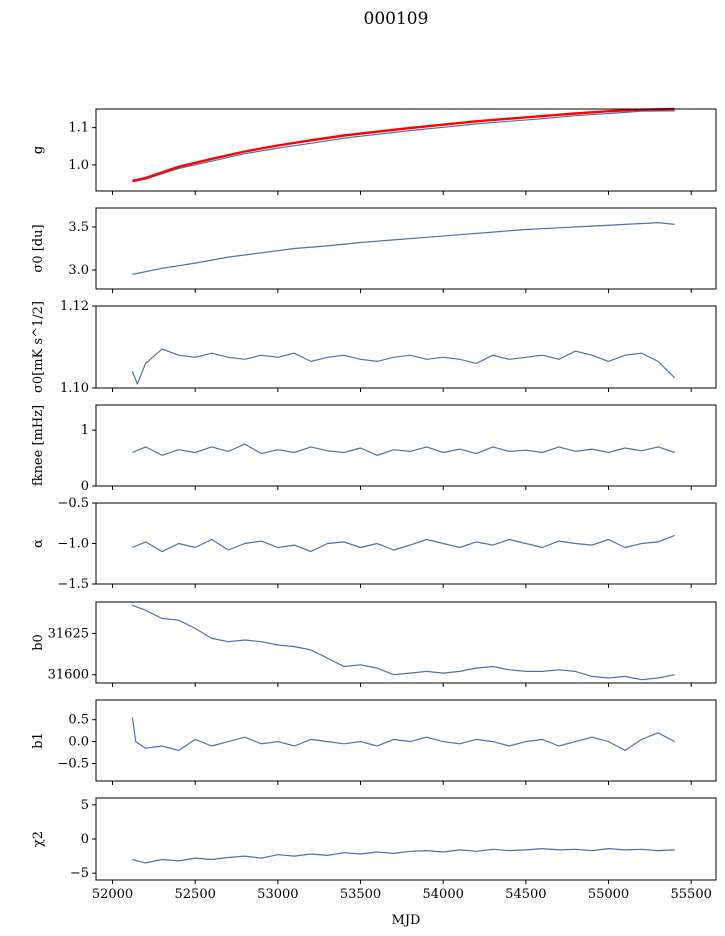 The height and width of the screenshot is (936, 725). What do you see at coordinates (68, 633) in the screenshot?
I see `y-tick-label: 31625` at bounding box center [68, 633].